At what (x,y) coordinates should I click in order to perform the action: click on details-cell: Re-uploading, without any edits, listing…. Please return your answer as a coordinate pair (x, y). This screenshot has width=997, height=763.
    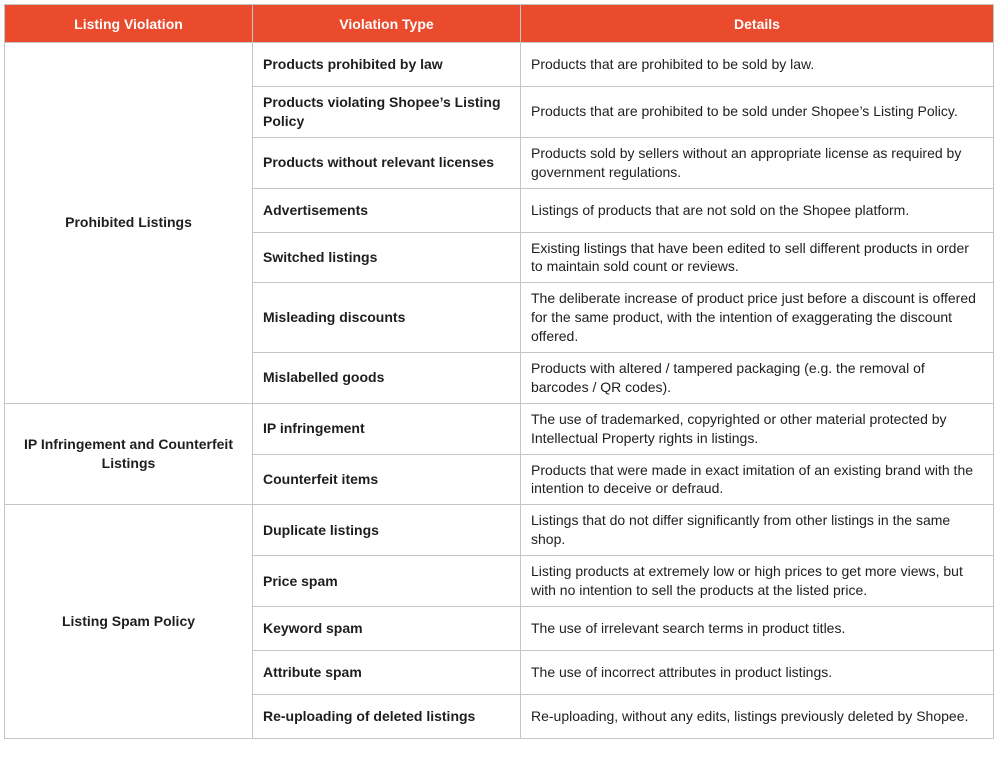
    Looking at the image, I should click on (757, 716).